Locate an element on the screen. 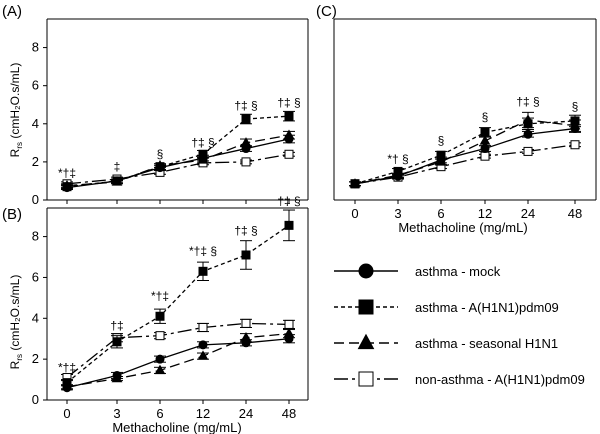  y-tick-label: 8 is located at coordinates (35, 236).